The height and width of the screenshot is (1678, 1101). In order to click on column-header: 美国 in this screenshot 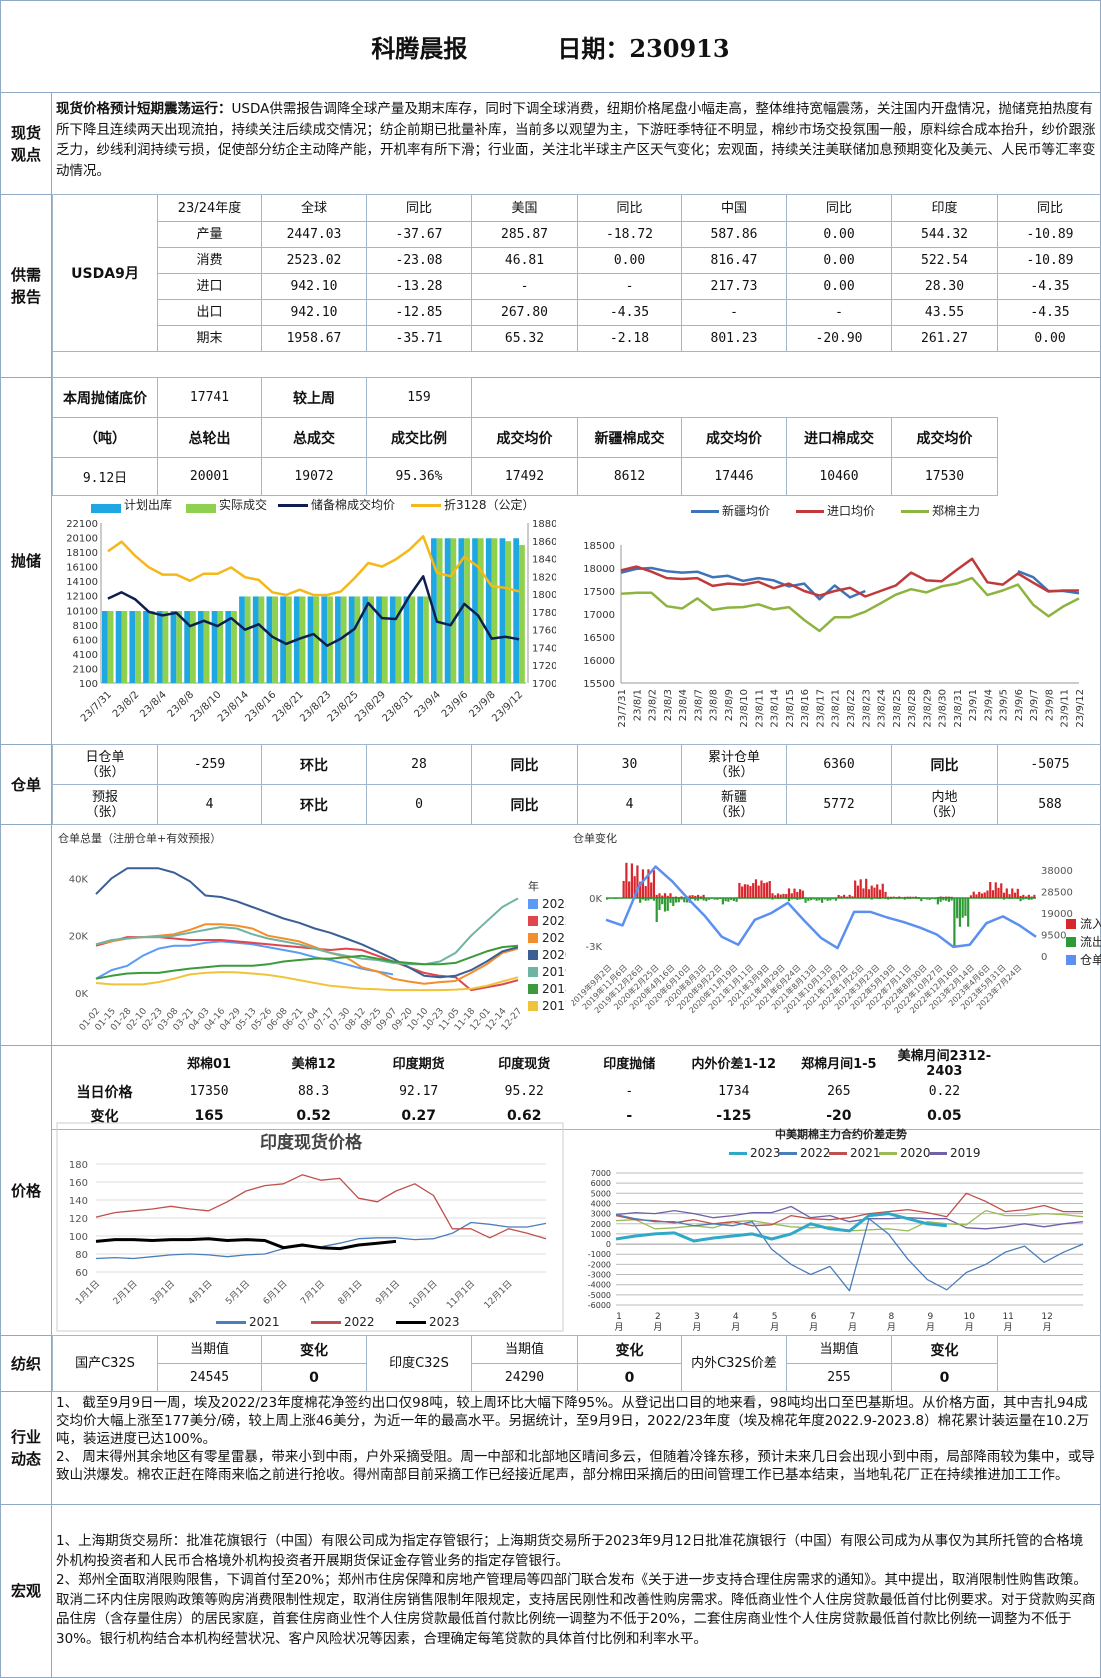, I will do `click(524, 208)`.